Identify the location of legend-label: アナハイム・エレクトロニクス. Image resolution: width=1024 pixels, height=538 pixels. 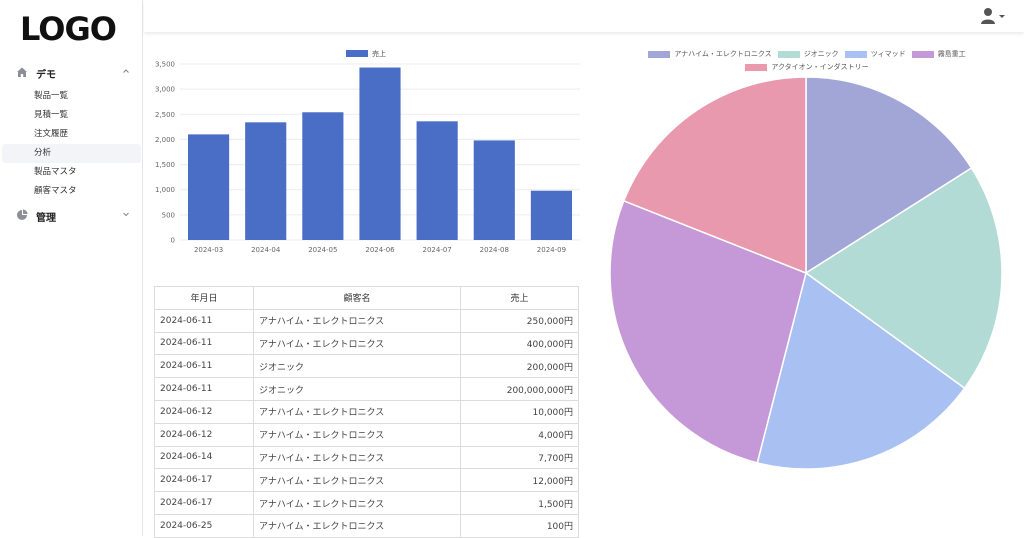
(723, 54).